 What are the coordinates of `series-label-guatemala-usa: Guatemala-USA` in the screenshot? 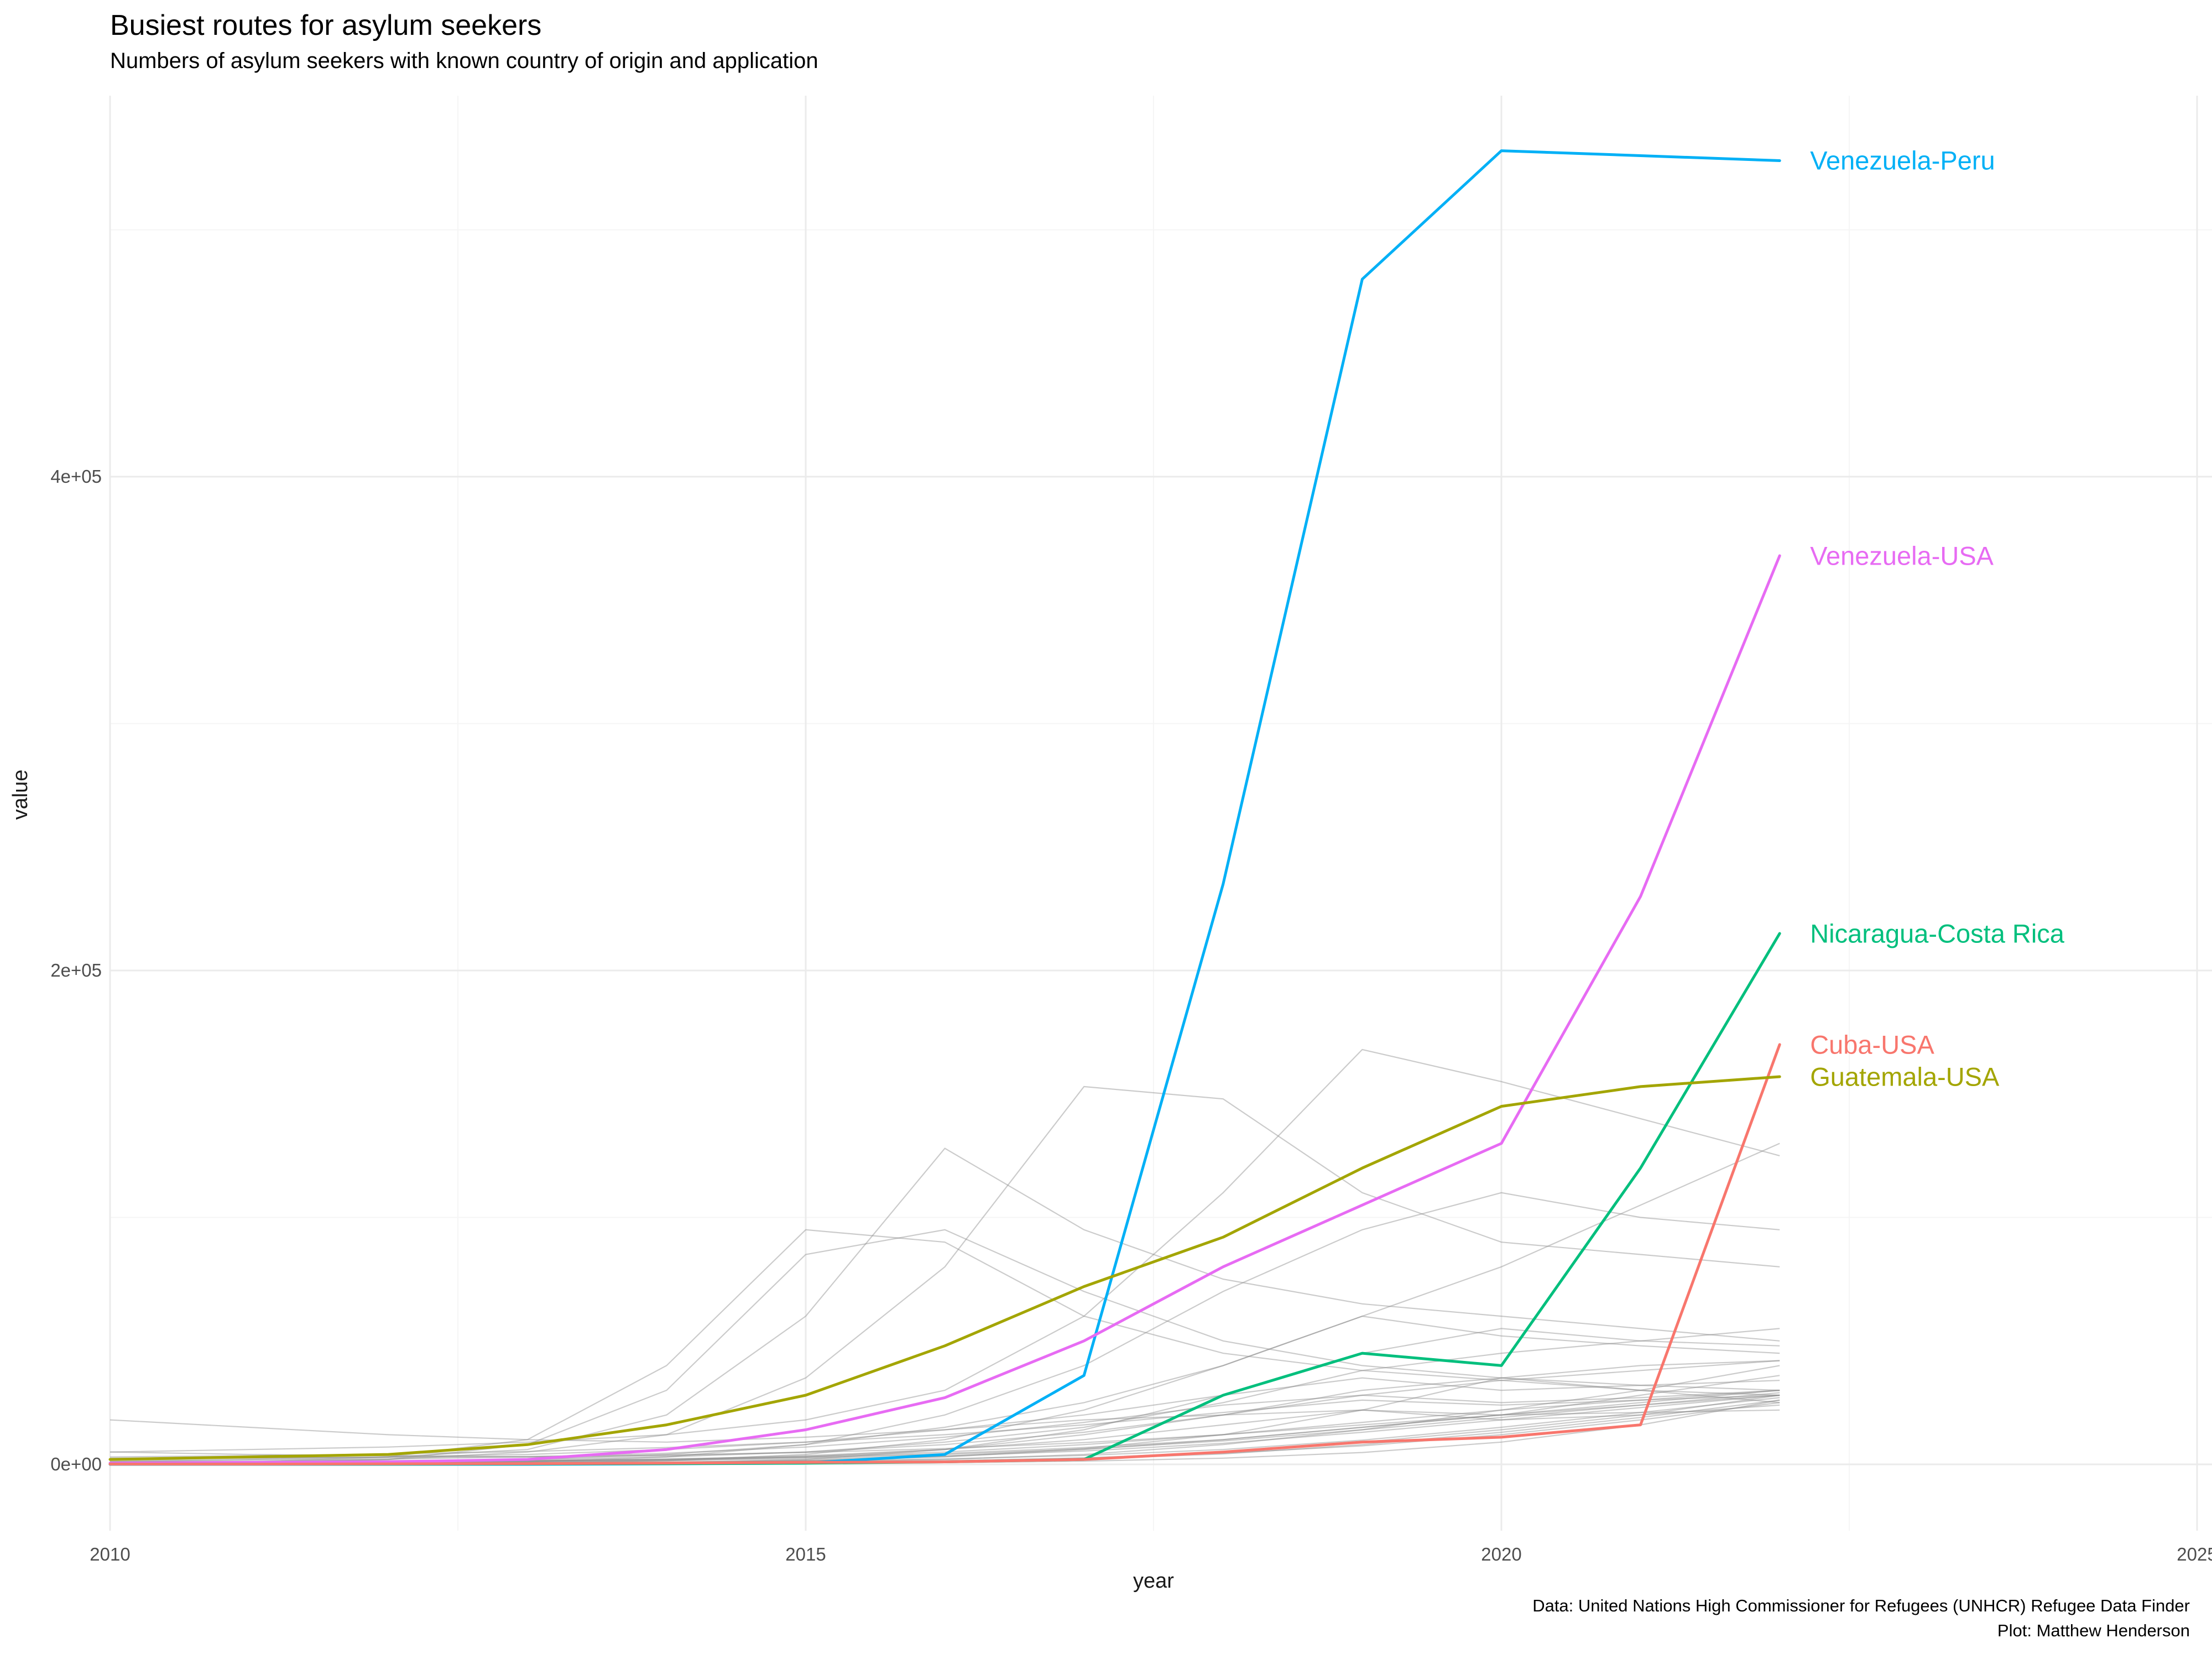 It's located at (1905, 1077).